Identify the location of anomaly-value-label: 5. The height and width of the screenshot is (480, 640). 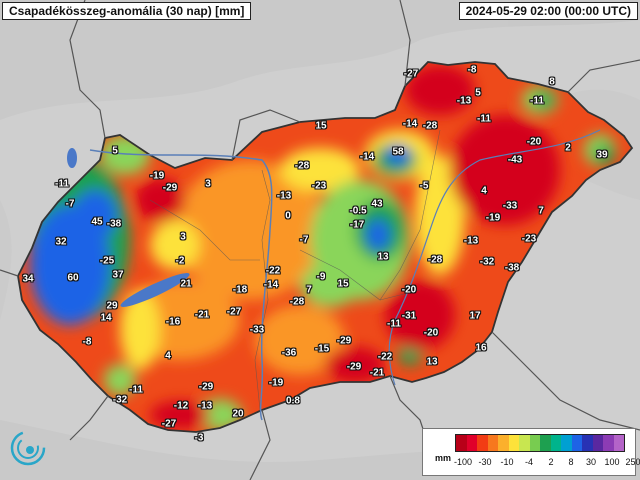
(478, 93).